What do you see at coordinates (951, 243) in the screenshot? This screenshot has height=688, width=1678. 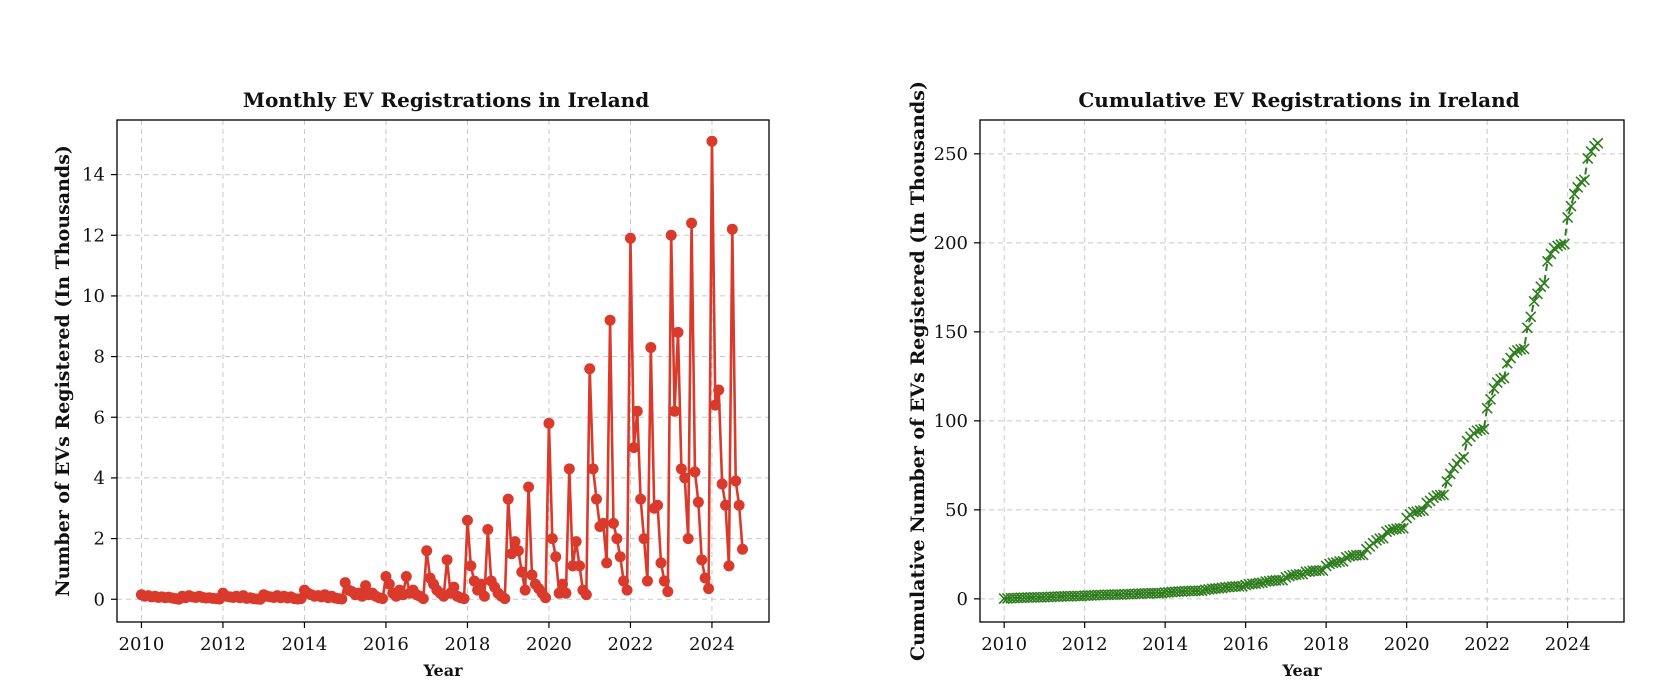 I see `y-tick-label: 200` at bounding box center [951, 243].